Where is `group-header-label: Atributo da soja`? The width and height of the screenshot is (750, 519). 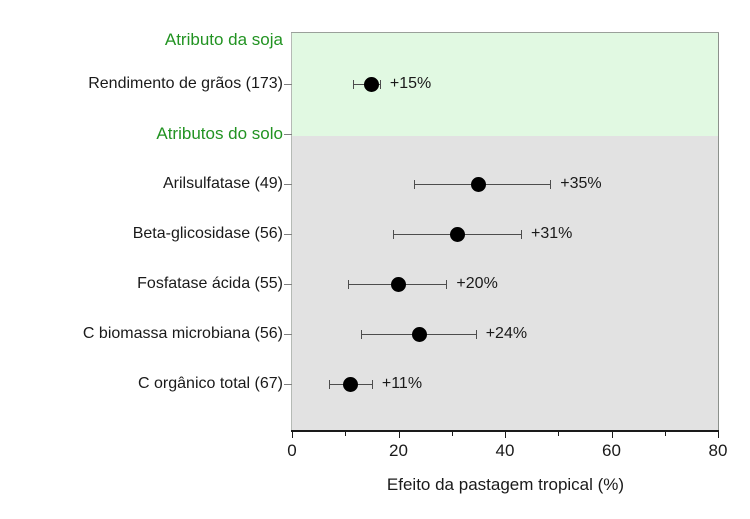
group-header-label: Atributo da soja is located at coordinates (223, 39).